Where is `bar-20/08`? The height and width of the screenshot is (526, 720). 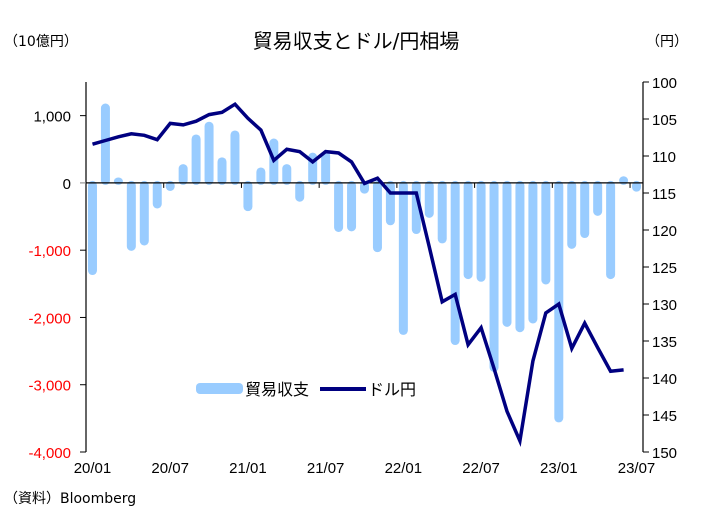 bar-20/08 is located at coordinates (183, 174).